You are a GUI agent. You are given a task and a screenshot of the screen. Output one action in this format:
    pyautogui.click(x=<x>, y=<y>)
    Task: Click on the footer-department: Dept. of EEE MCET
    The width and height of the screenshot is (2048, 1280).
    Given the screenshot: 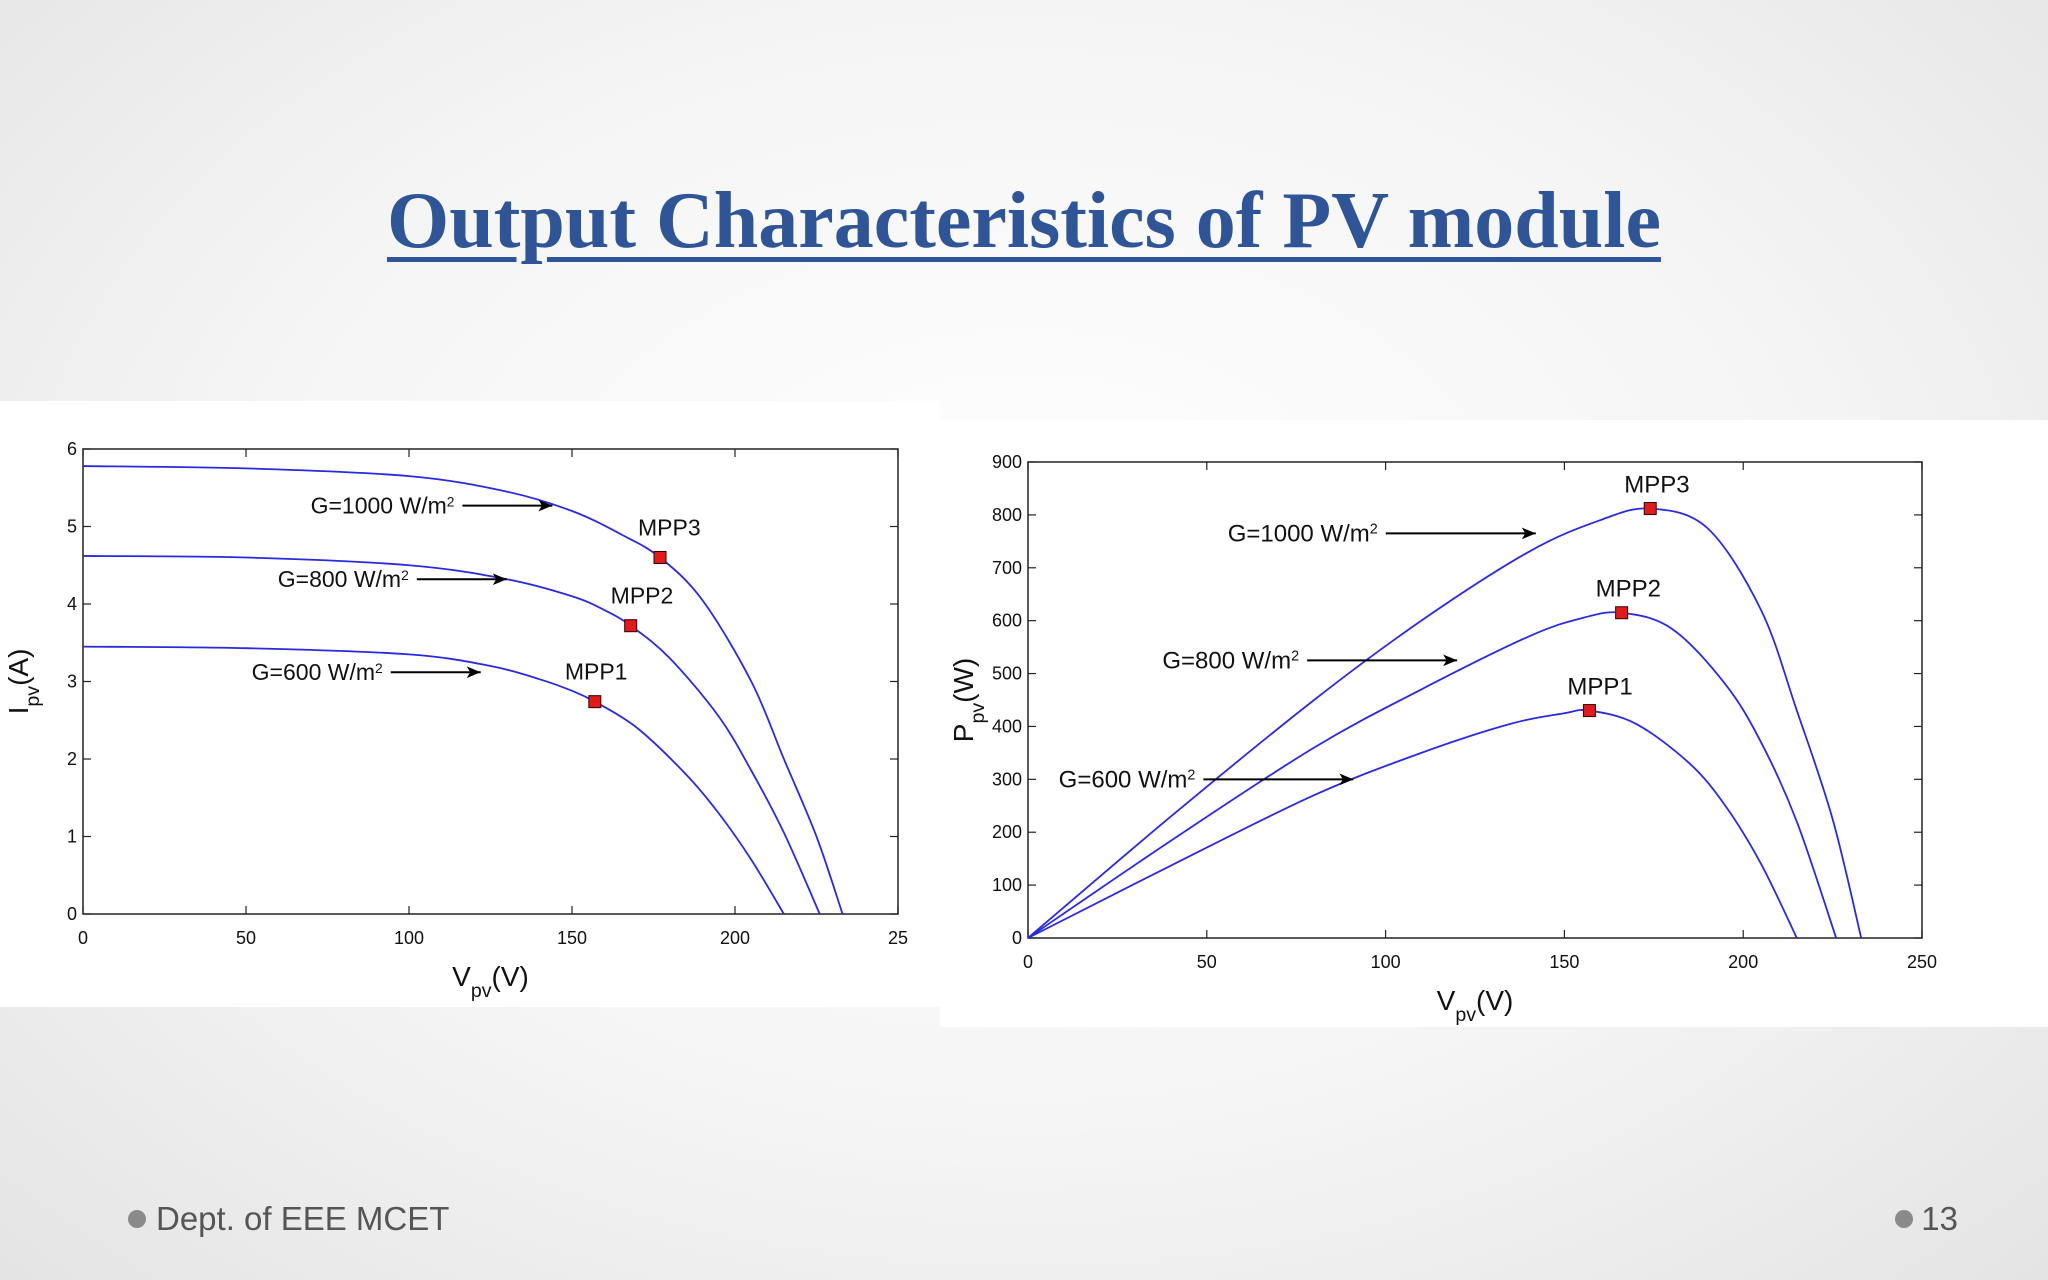 What is the action you would take?
    pyautogui.click(x=288, y=1219)
    